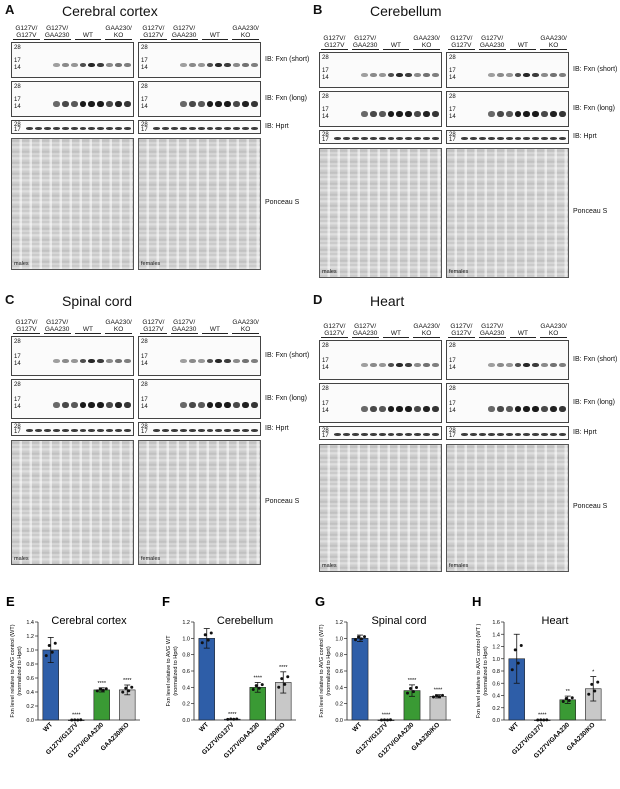 This screenshot has width=620, height=789. Describe the element at coordinates (26, 31) in the screenshot. I see `lane-group-label: G127V/ G127V` at that location.